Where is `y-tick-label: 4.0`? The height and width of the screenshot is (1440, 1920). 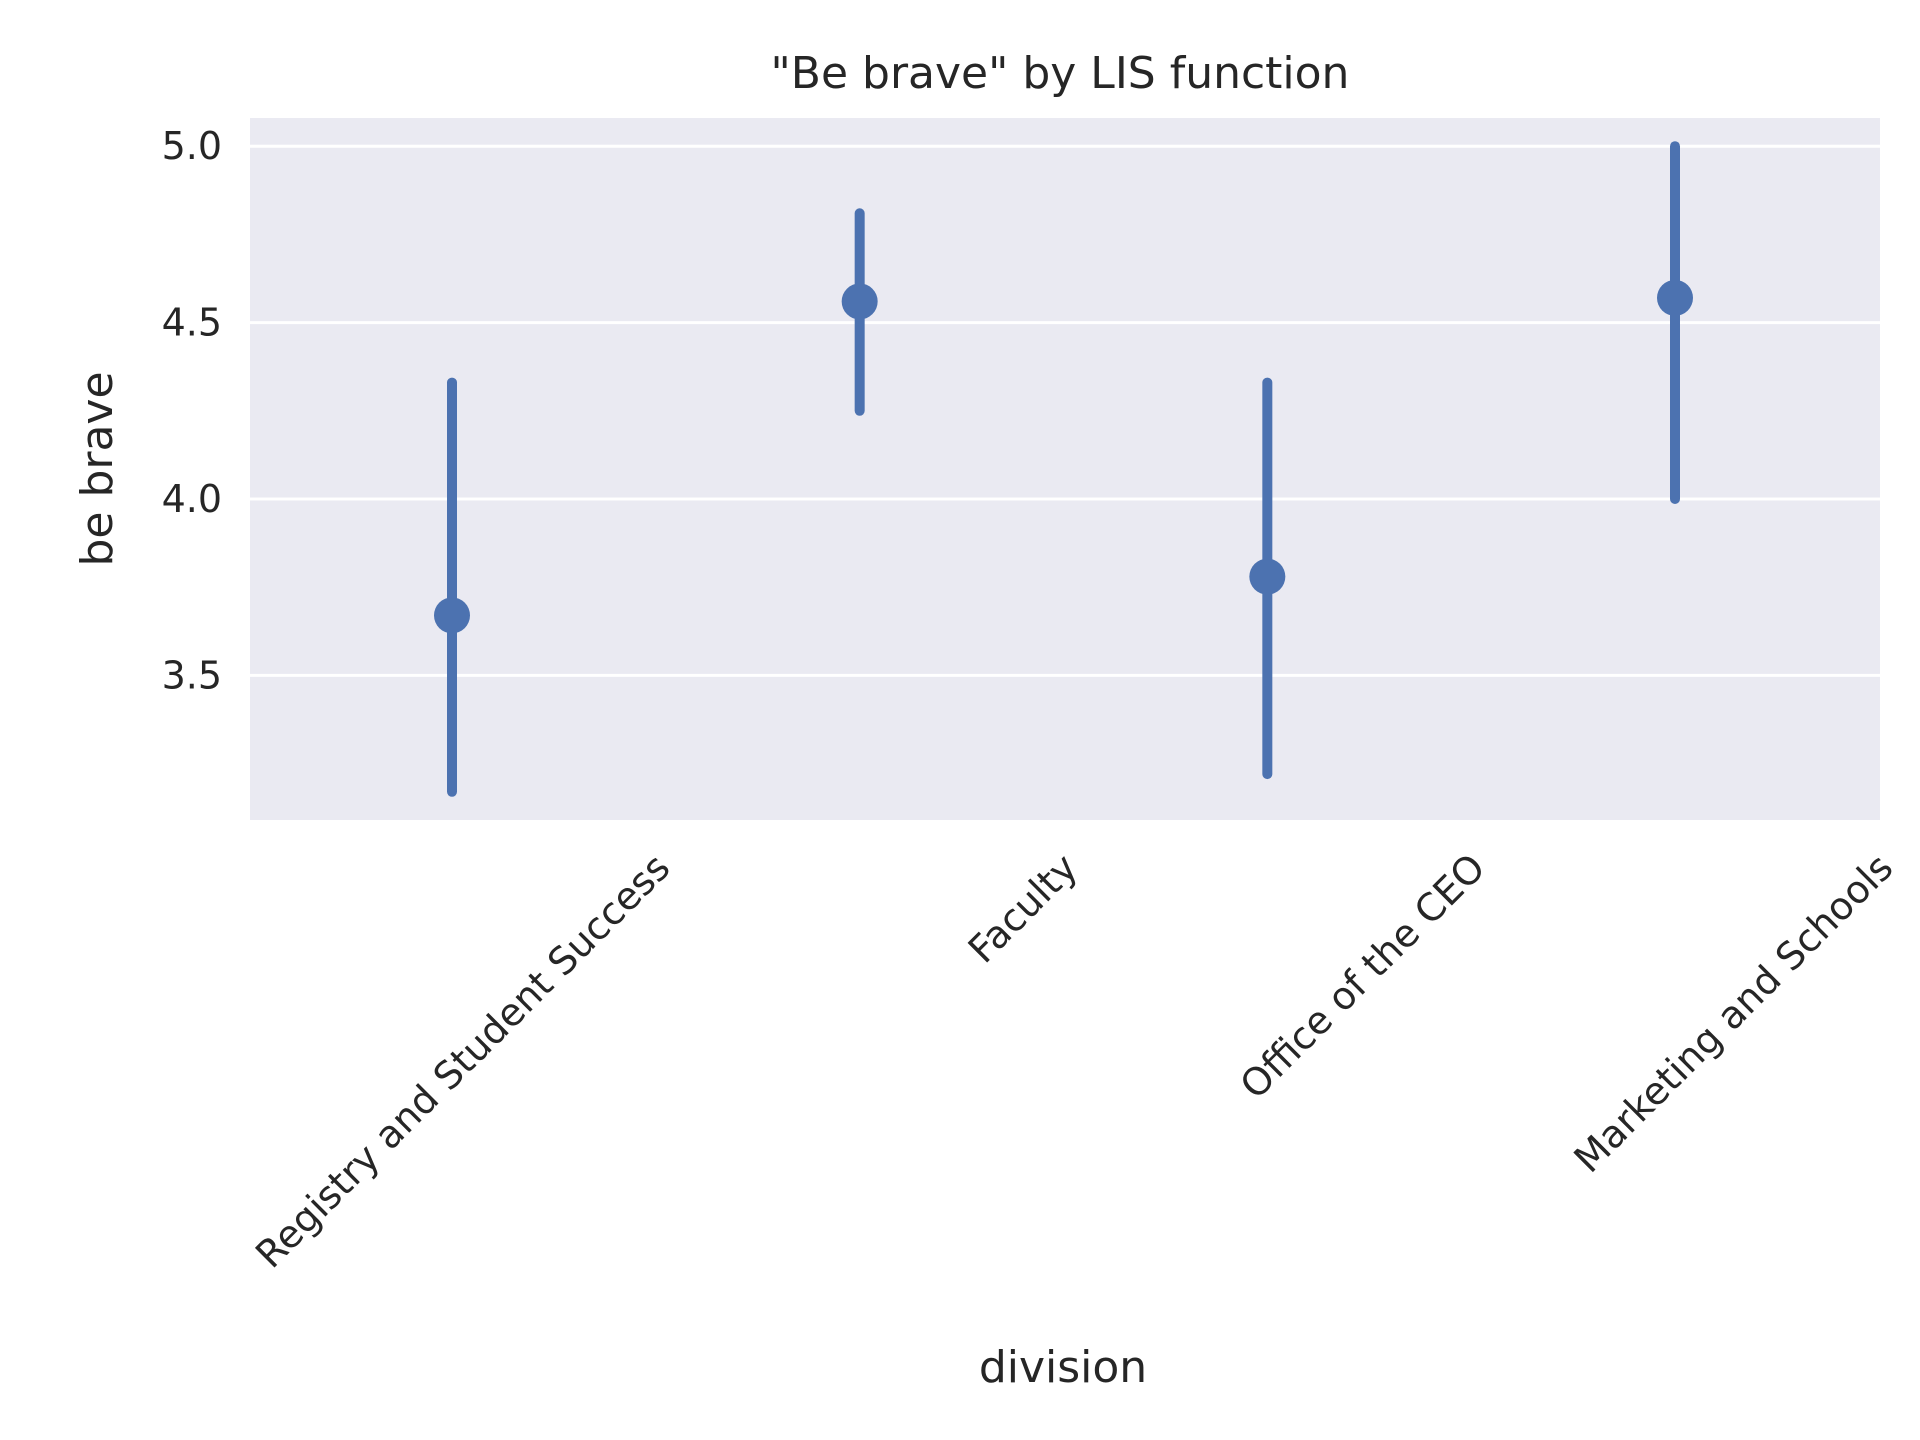 y-tick-label: 4.0 is located at coordinates (192, 499).